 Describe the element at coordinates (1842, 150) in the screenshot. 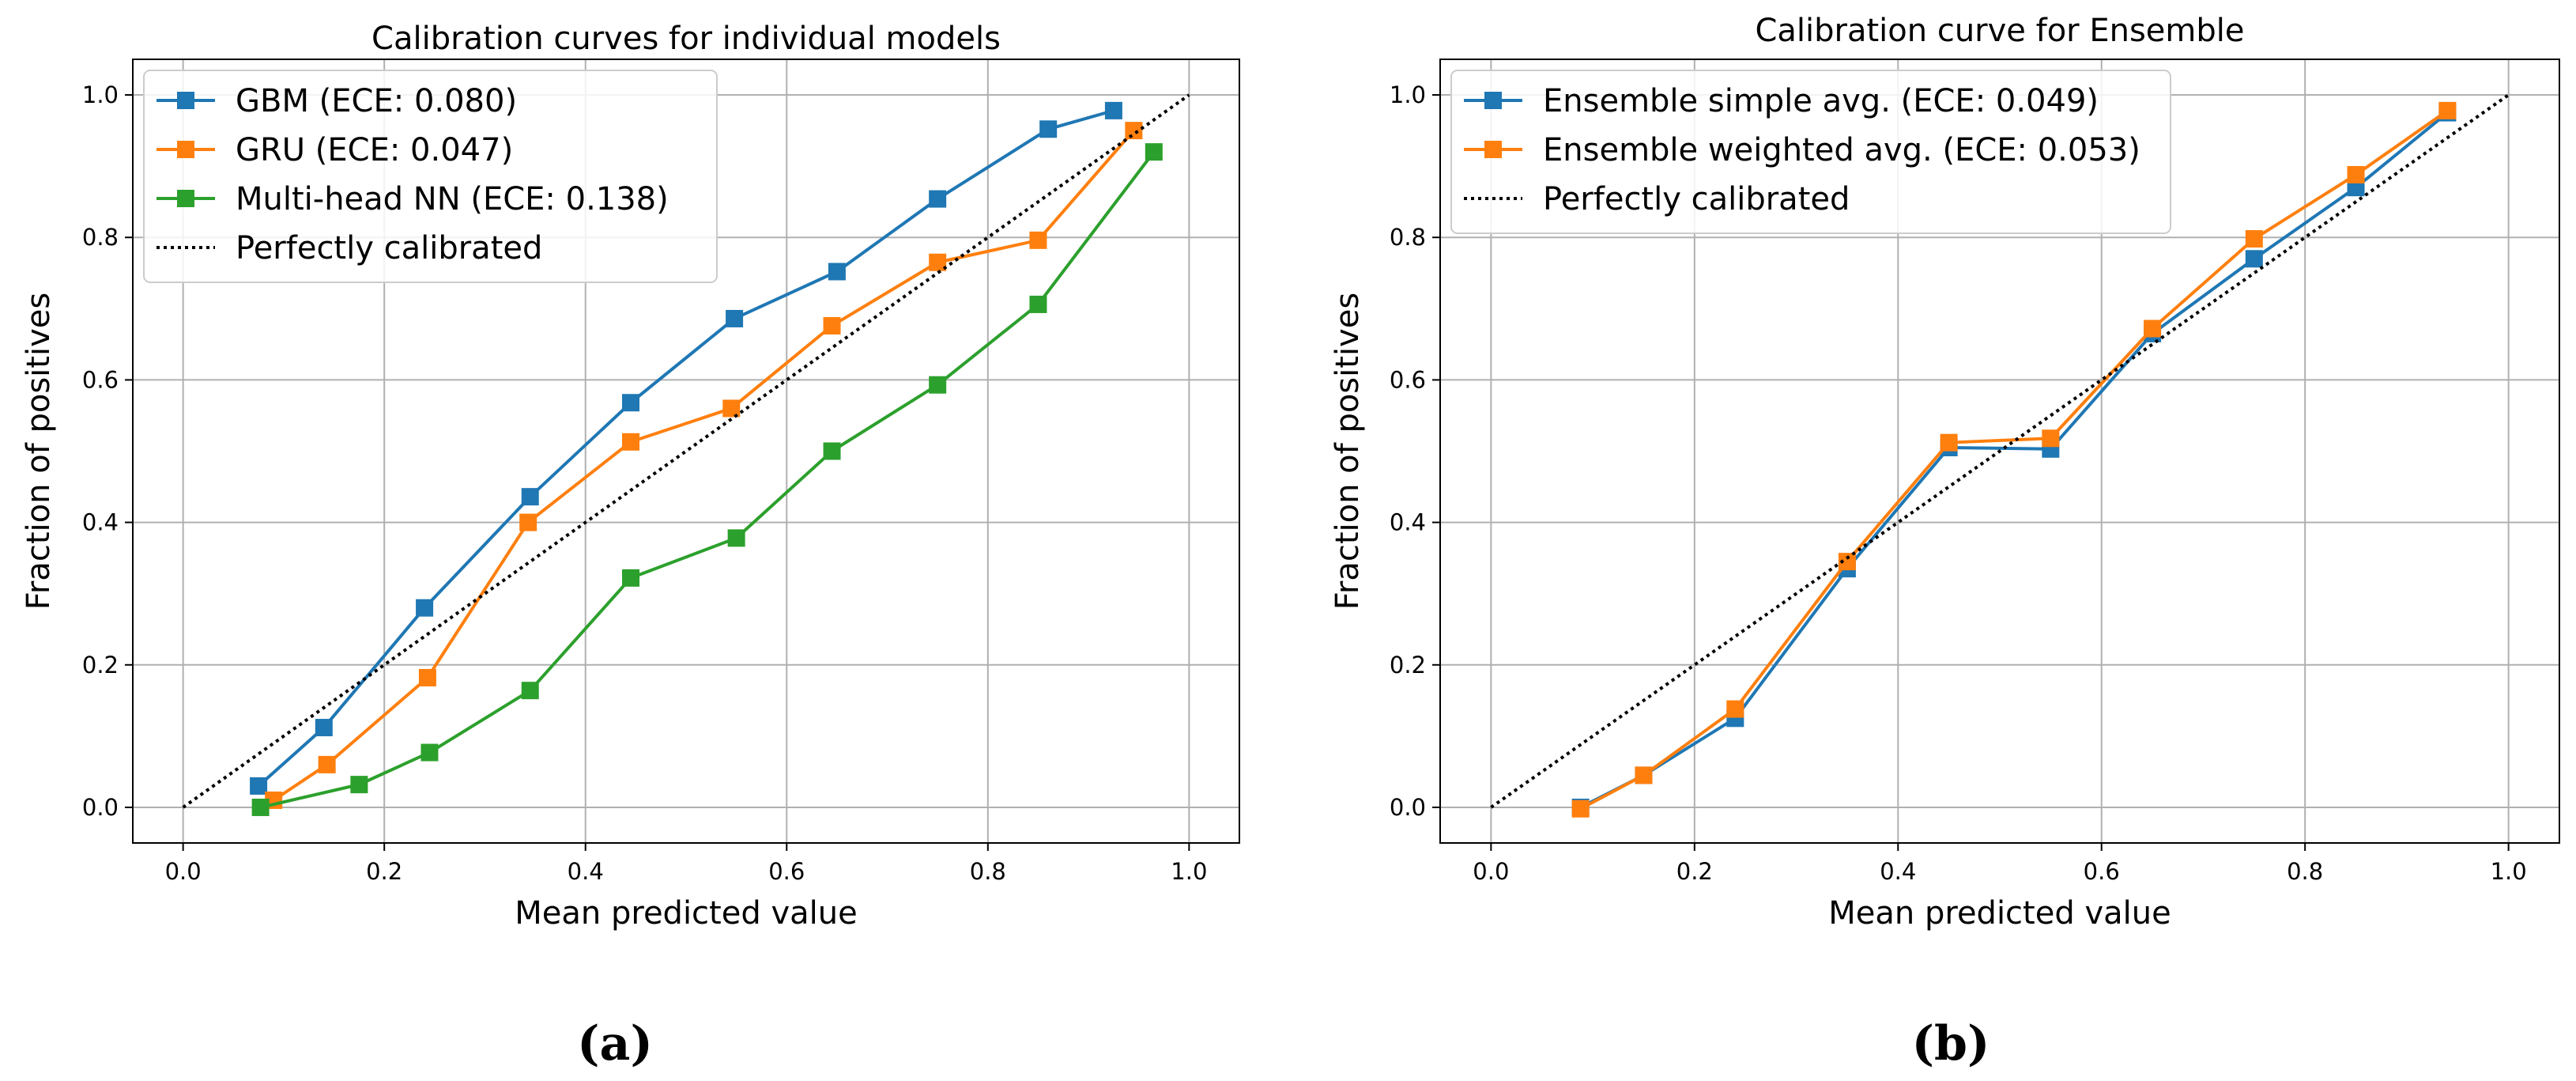

I see `legend-label: Ensemble weighted avg. (ECE: 0.053)` at that location.